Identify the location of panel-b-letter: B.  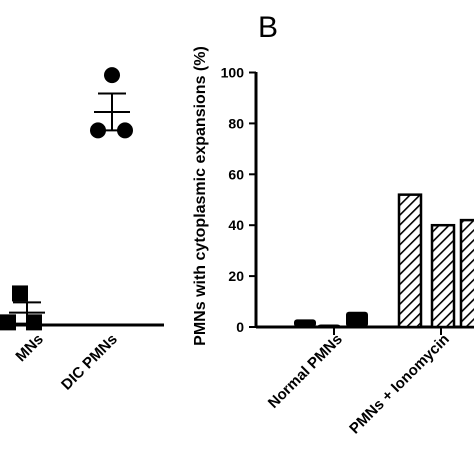
(268, 27).